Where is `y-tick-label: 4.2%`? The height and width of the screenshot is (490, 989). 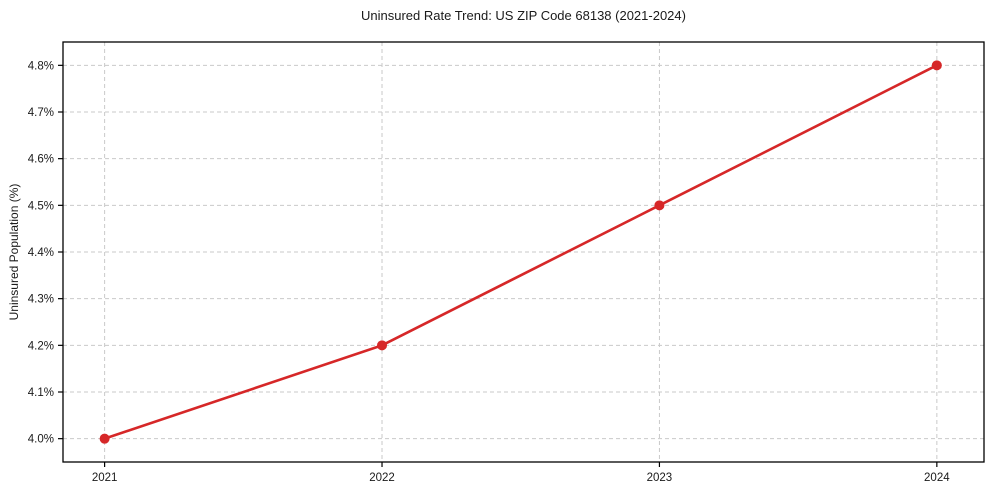 y-tick-label: 4.2% is located at coordinates (41, 346).